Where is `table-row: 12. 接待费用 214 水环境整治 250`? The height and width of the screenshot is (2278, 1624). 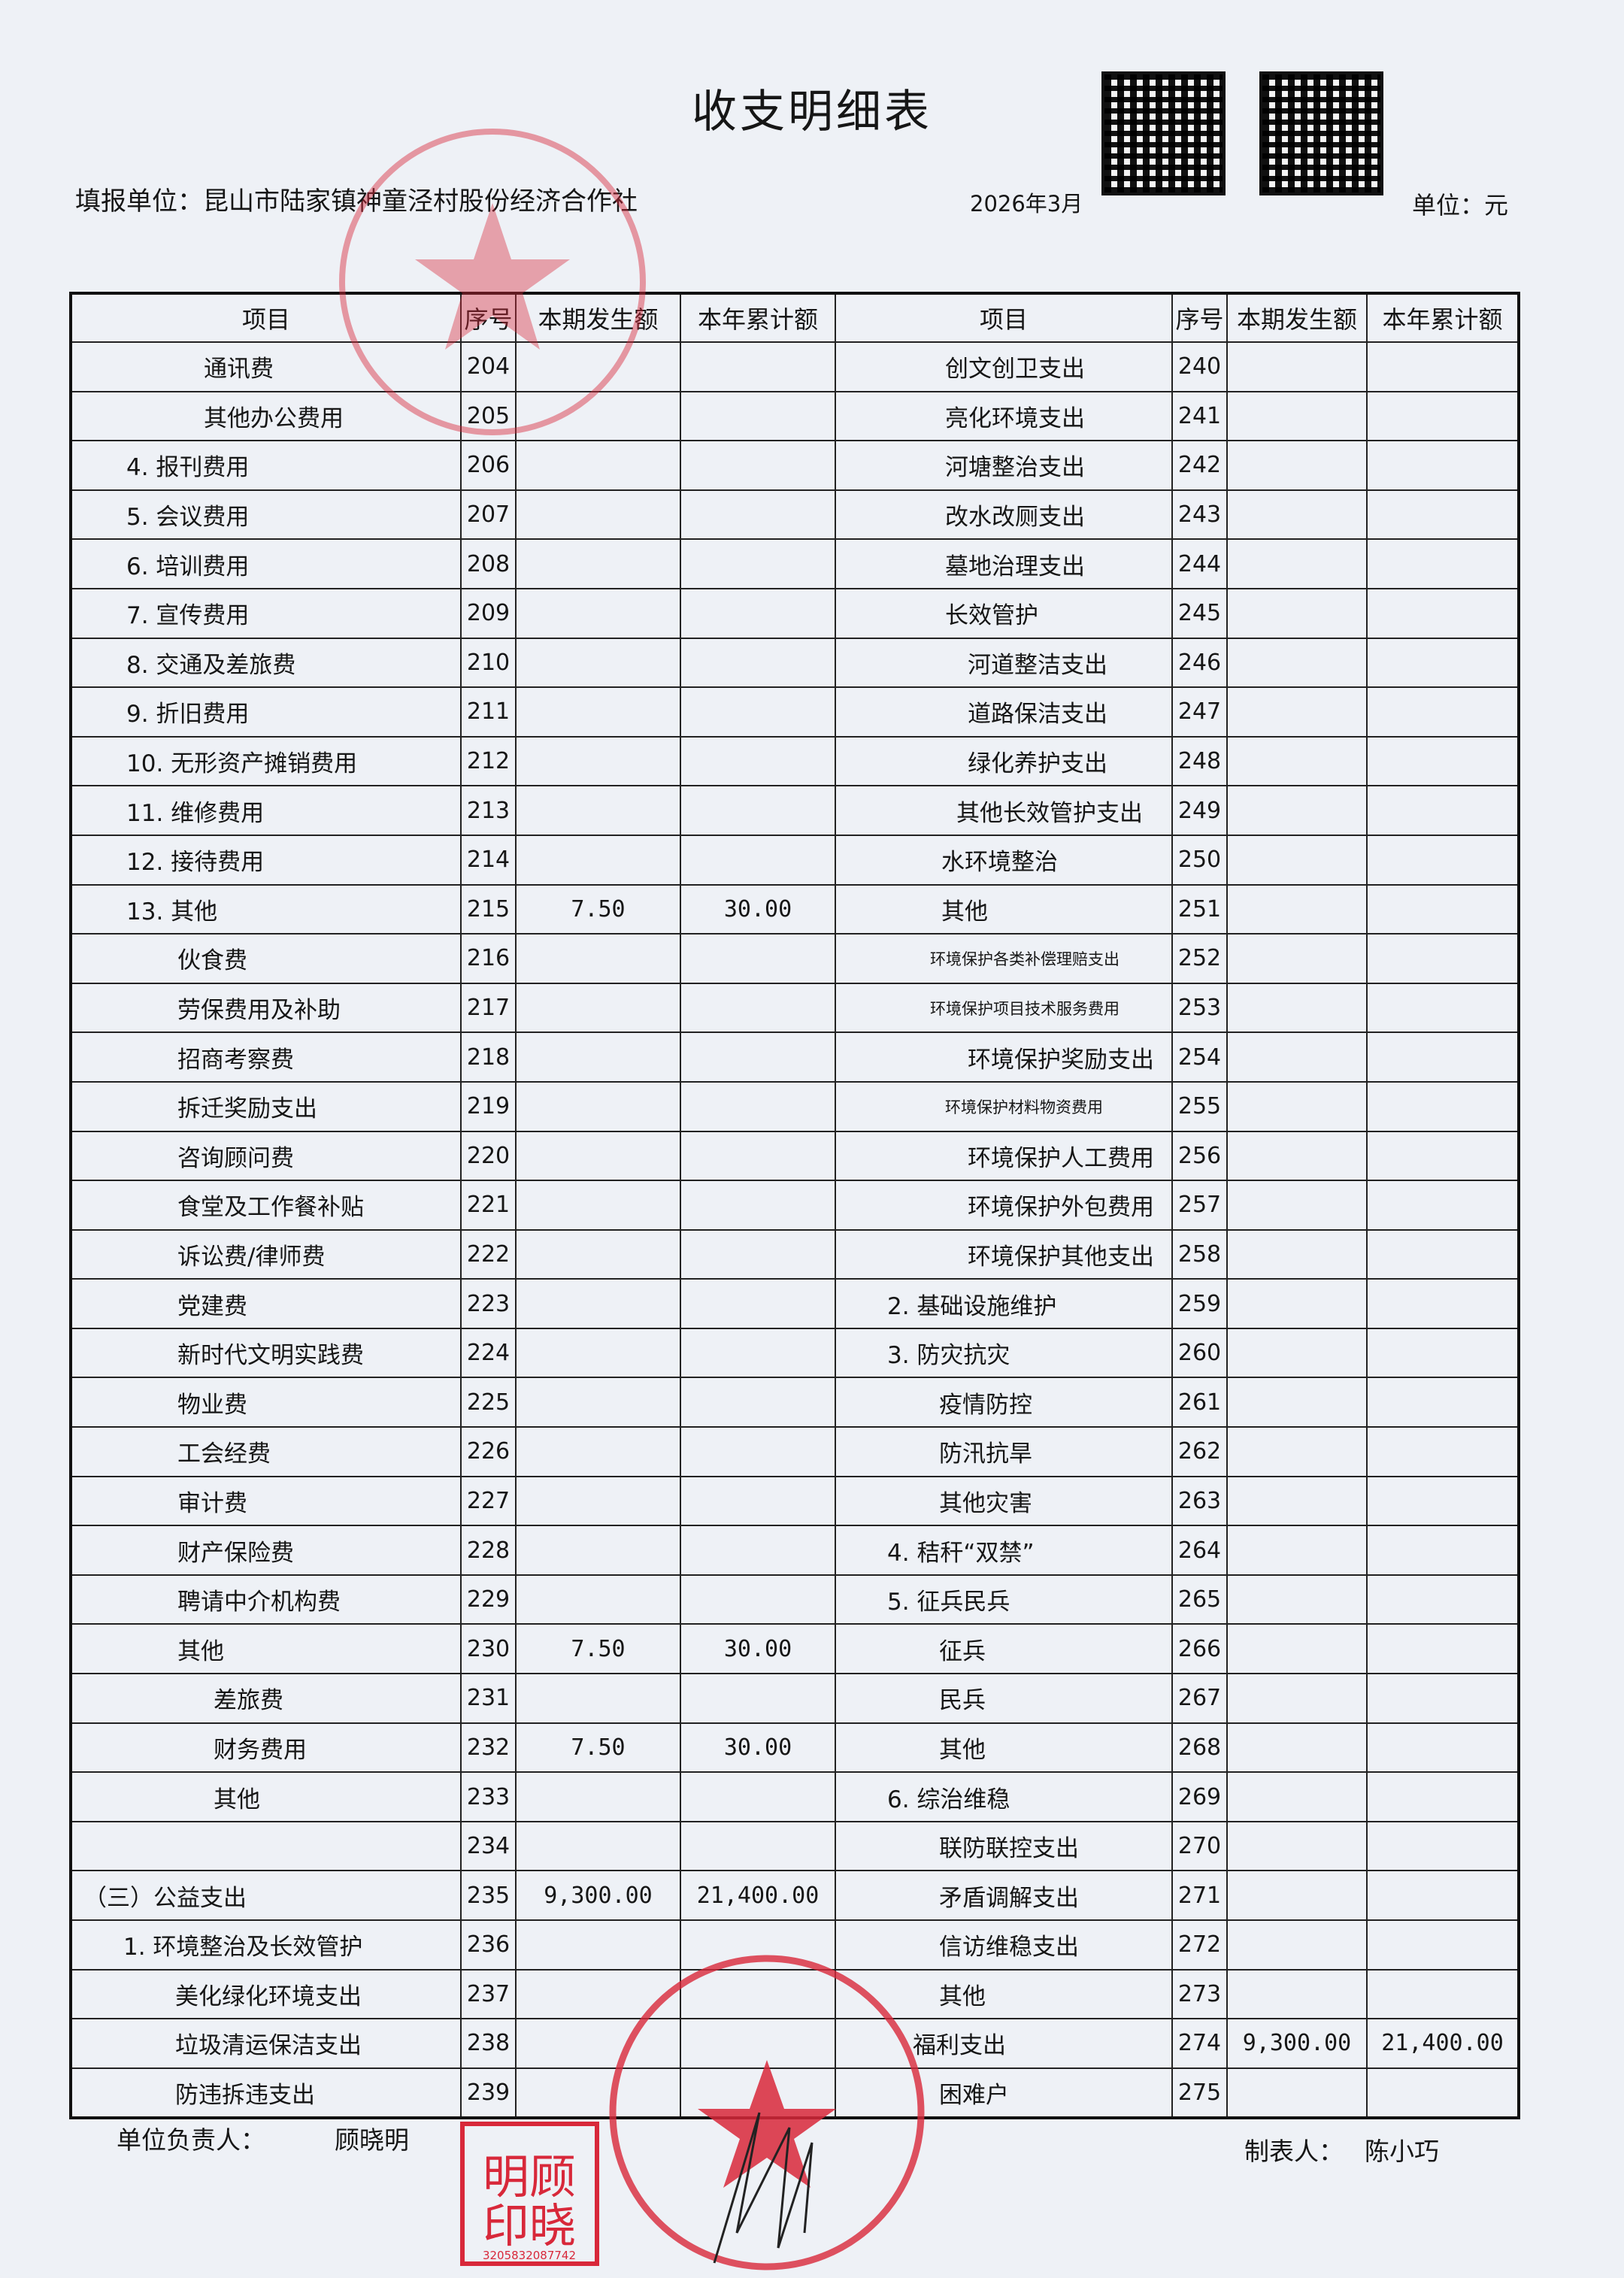
table-row: 12. 接待费用 214 水环境整治 250 is located at coordinates (794, 860).